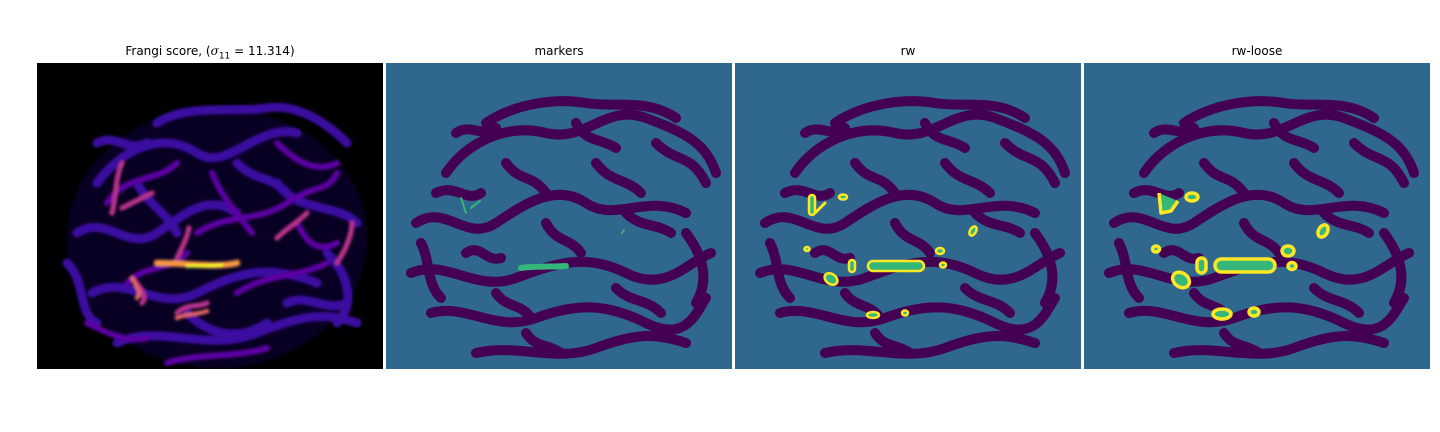  Describe the element at coordinates (1257, 51) in the screenshot. I see `panel-title-rw-loose: rw-loose` at that location.